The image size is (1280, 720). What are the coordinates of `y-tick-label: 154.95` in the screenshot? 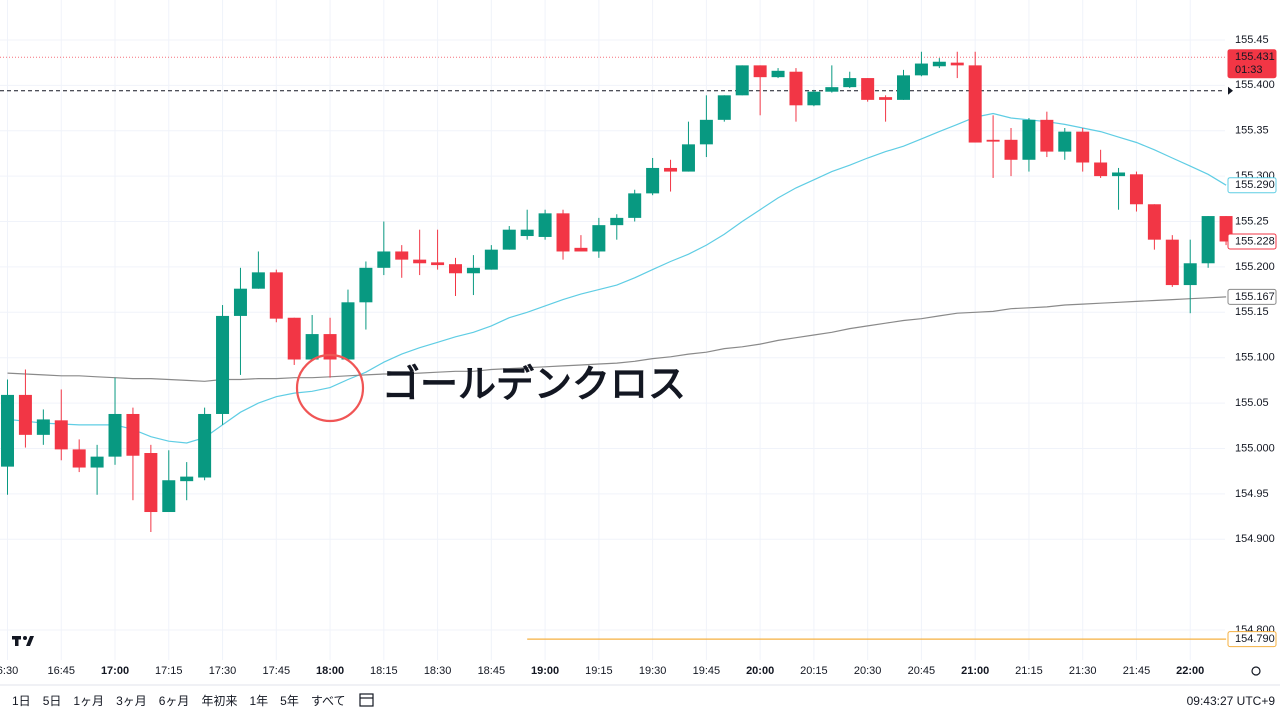 It's located at (1252, 494).